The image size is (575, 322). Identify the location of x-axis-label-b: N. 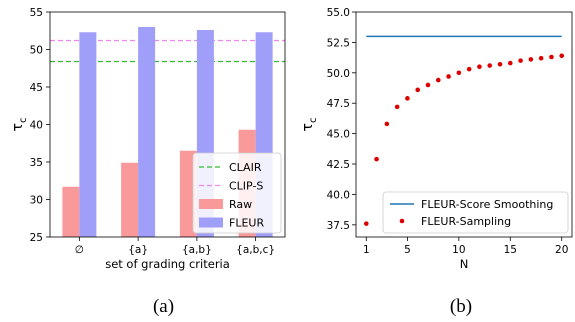
(464, 264).